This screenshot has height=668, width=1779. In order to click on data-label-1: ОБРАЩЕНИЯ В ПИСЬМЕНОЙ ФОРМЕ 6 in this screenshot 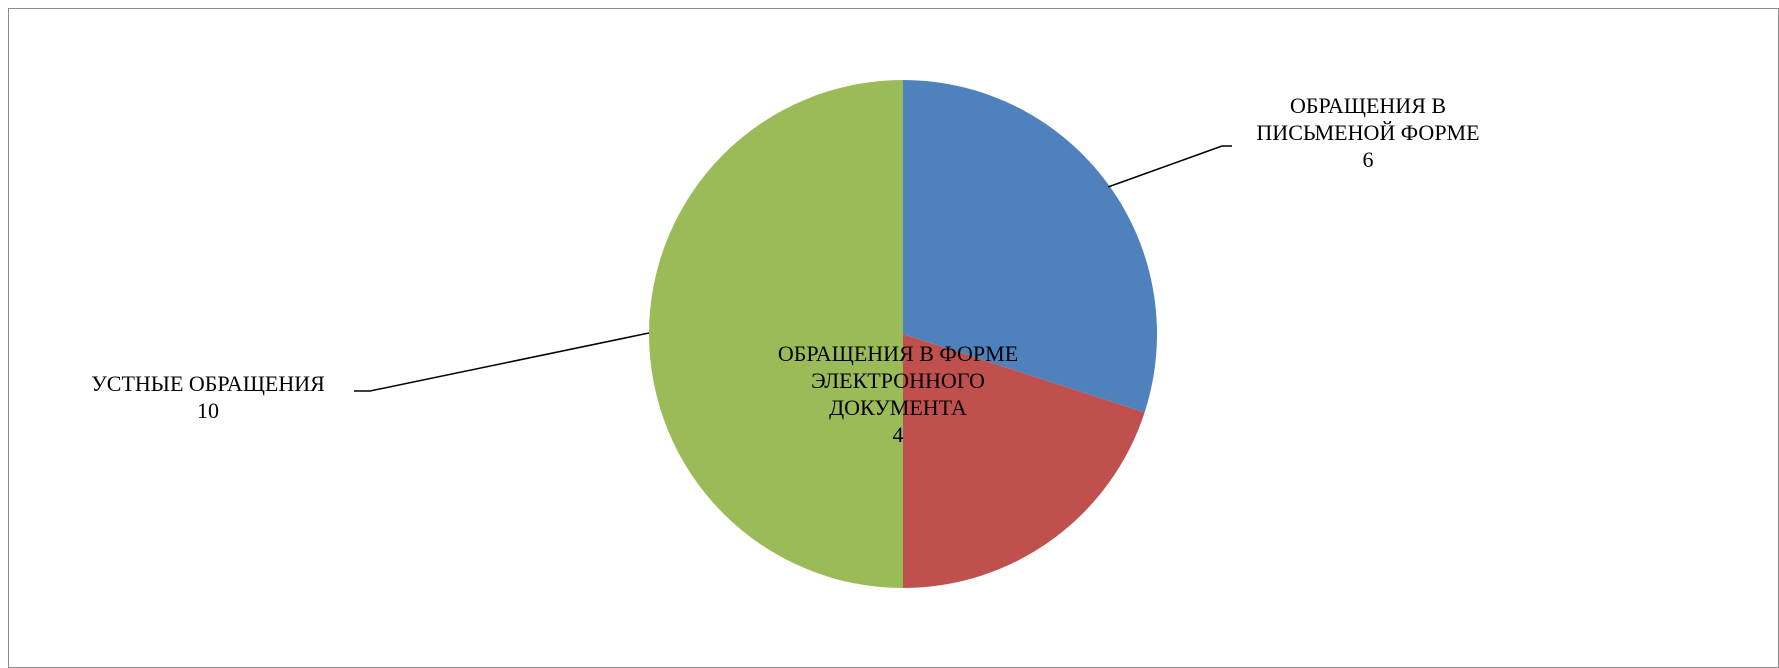, I will do `click(1367, 132)`.